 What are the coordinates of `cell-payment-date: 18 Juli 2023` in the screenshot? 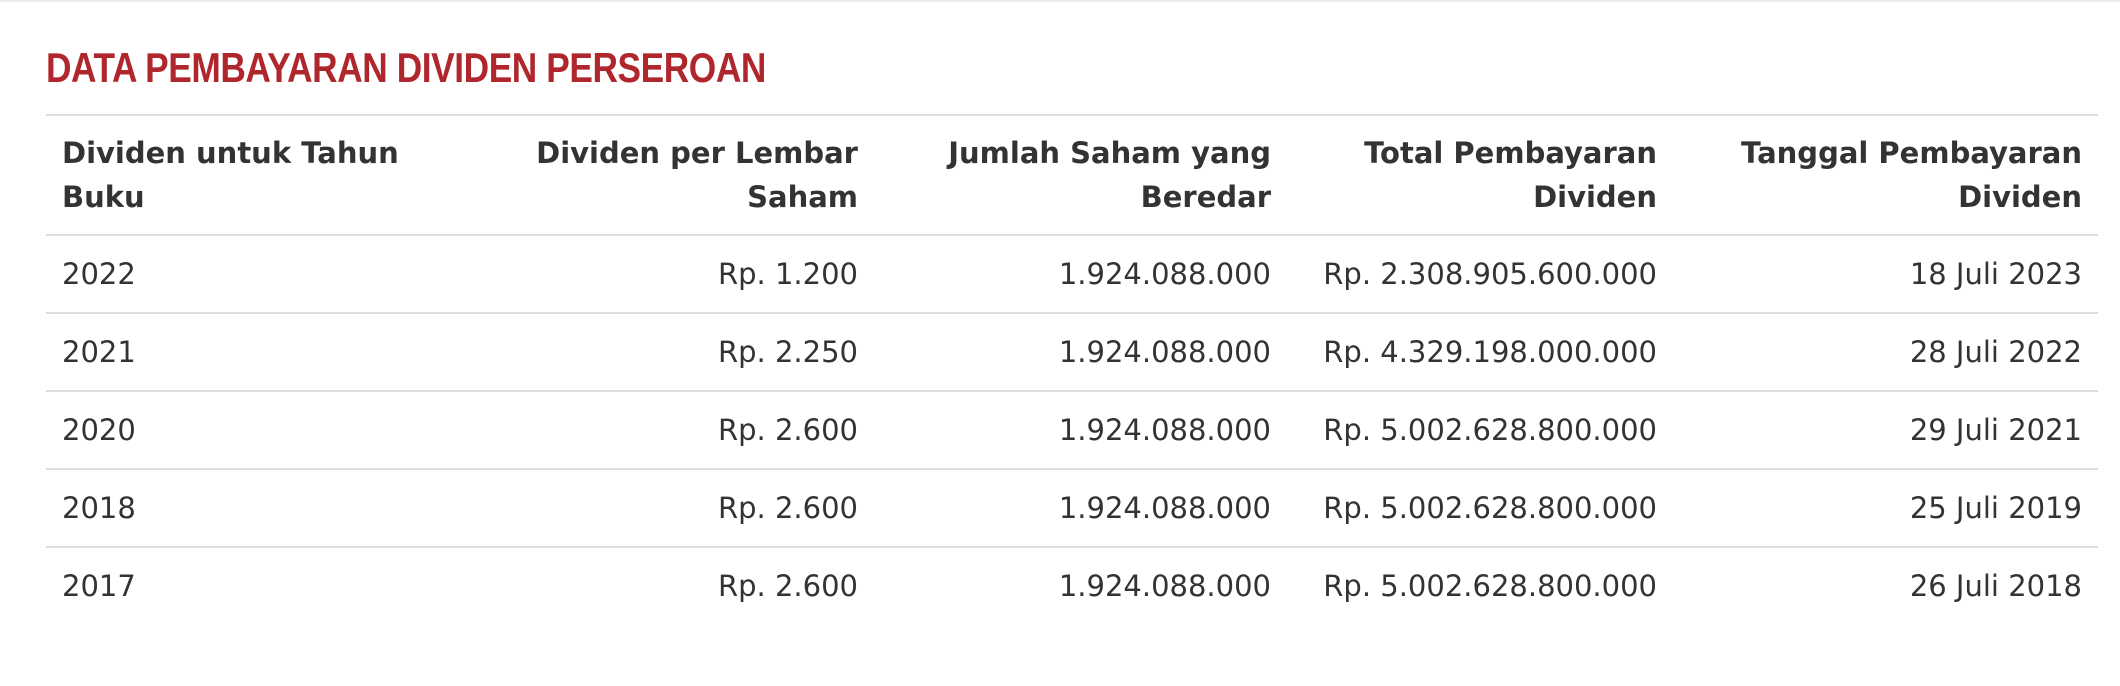 It's located at (1885, 274).